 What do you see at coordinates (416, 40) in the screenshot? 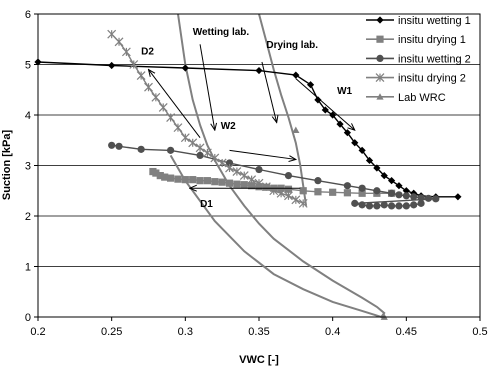
I see `legend-item: insitu drying 1` at bounding box center [416, 40].